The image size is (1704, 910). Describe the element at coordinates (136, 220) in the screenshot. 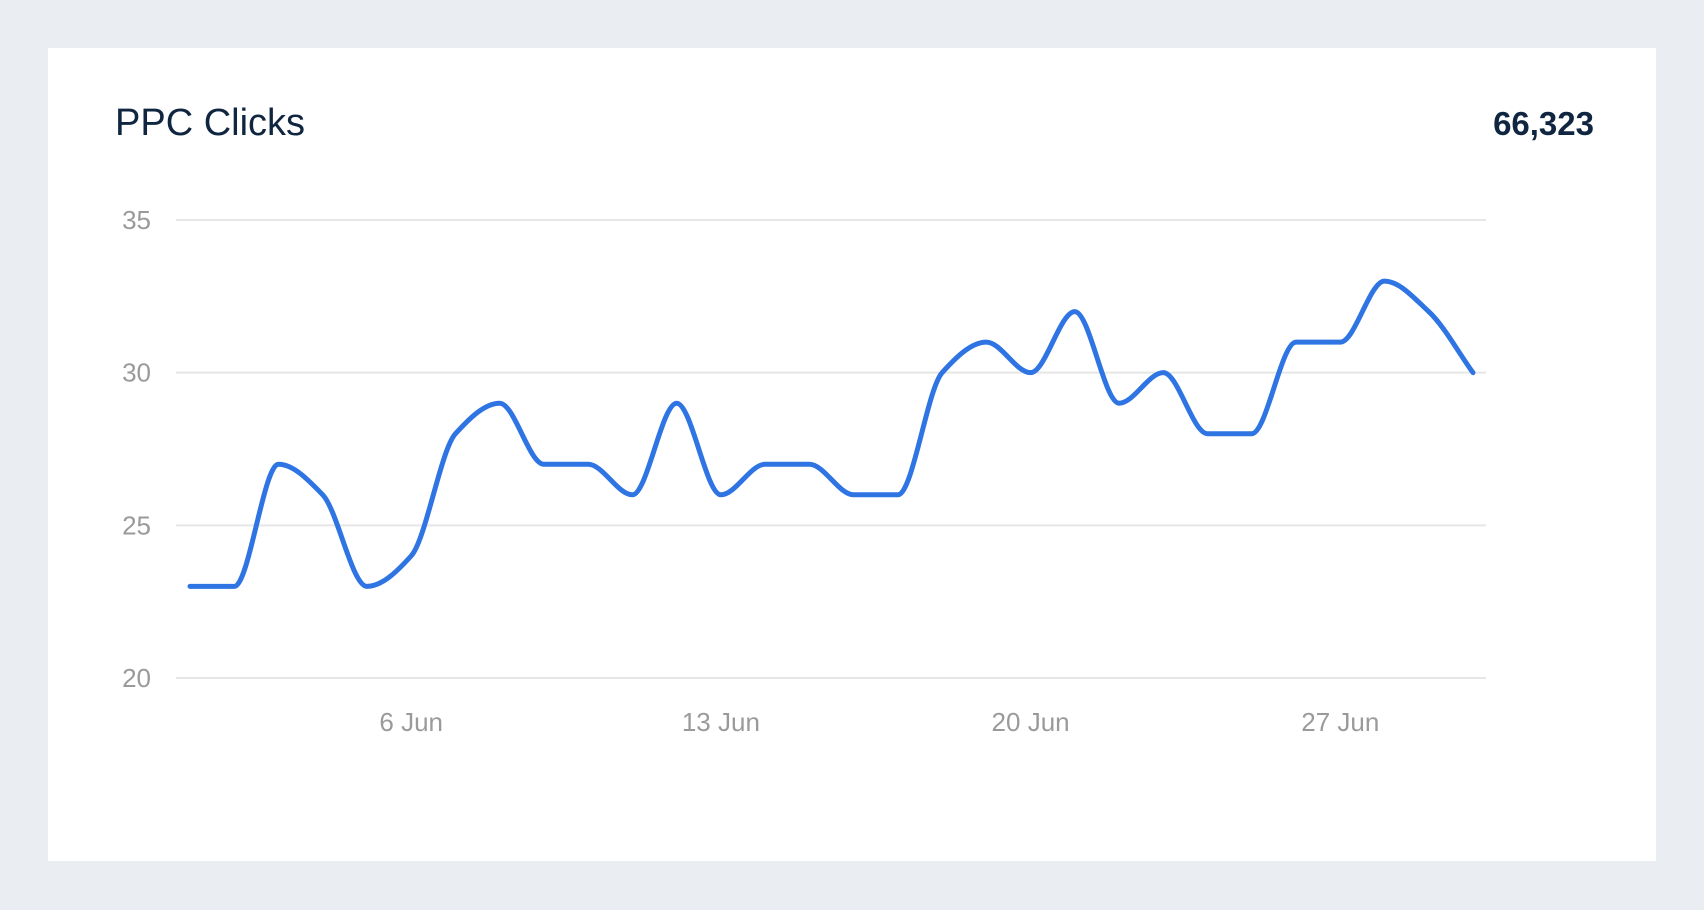

I see `y-tick-label: 35` at that location.